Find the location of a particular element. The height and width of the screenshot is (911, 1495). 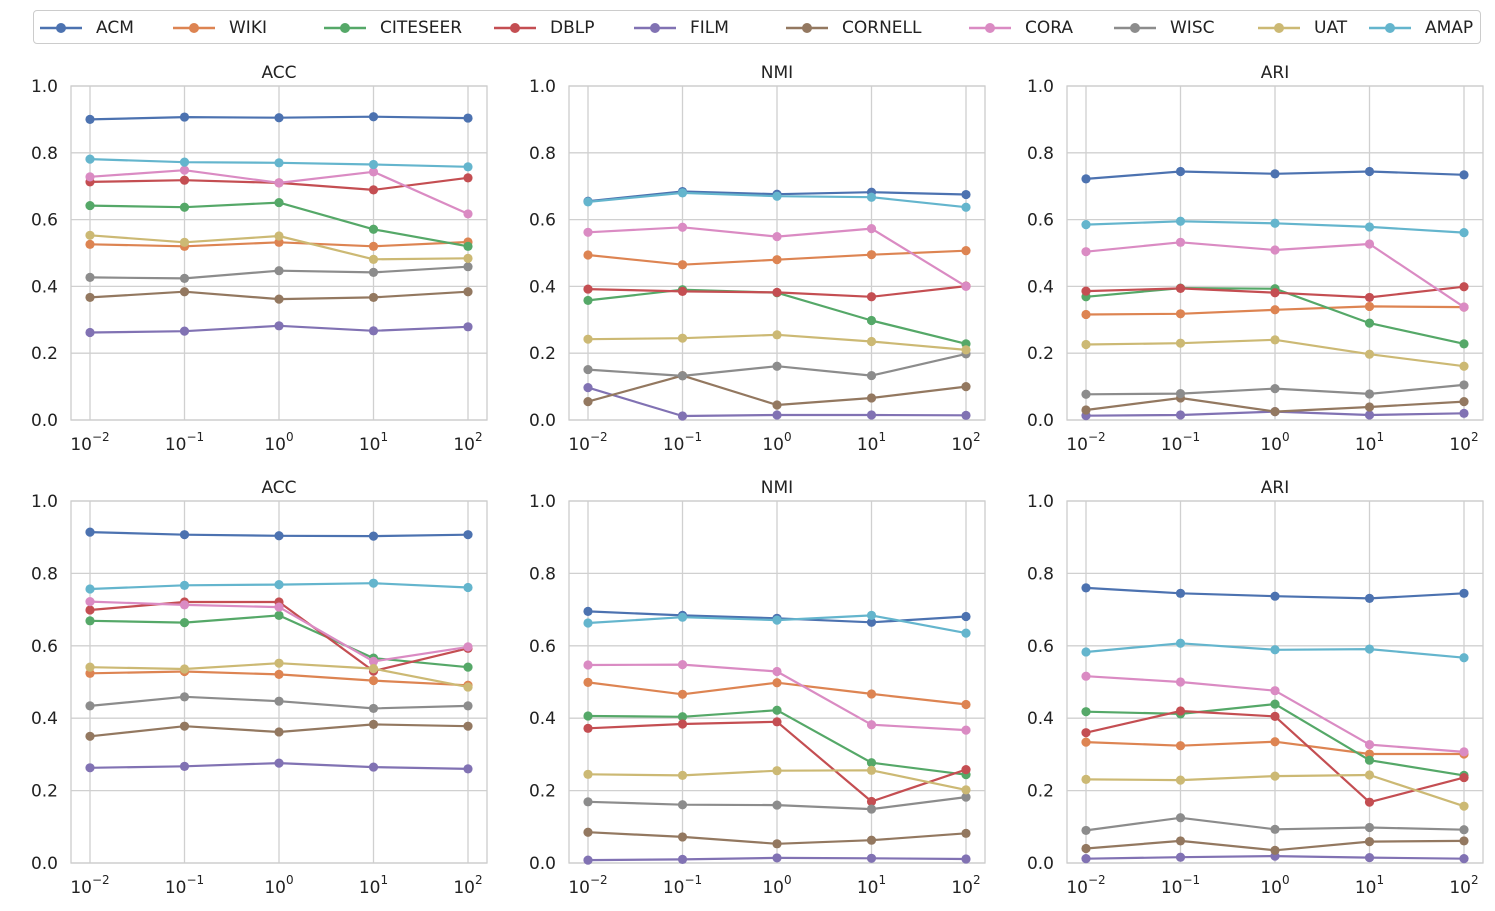

x-tick-exponent: −2 is located at coordinates (1097, 880).